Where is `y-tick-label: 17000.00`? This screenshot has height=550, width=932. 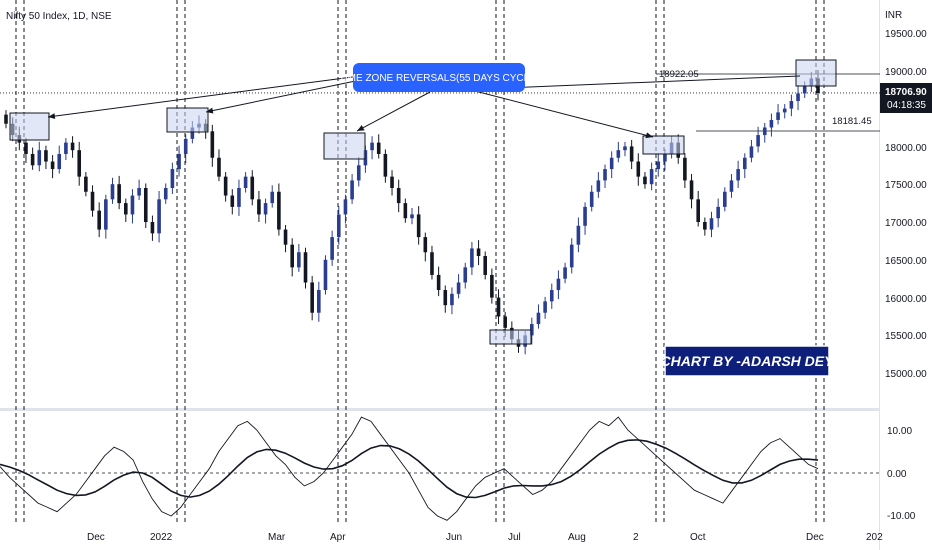
y-tick-label: 17000.00 is located at coordinates (906, 223).